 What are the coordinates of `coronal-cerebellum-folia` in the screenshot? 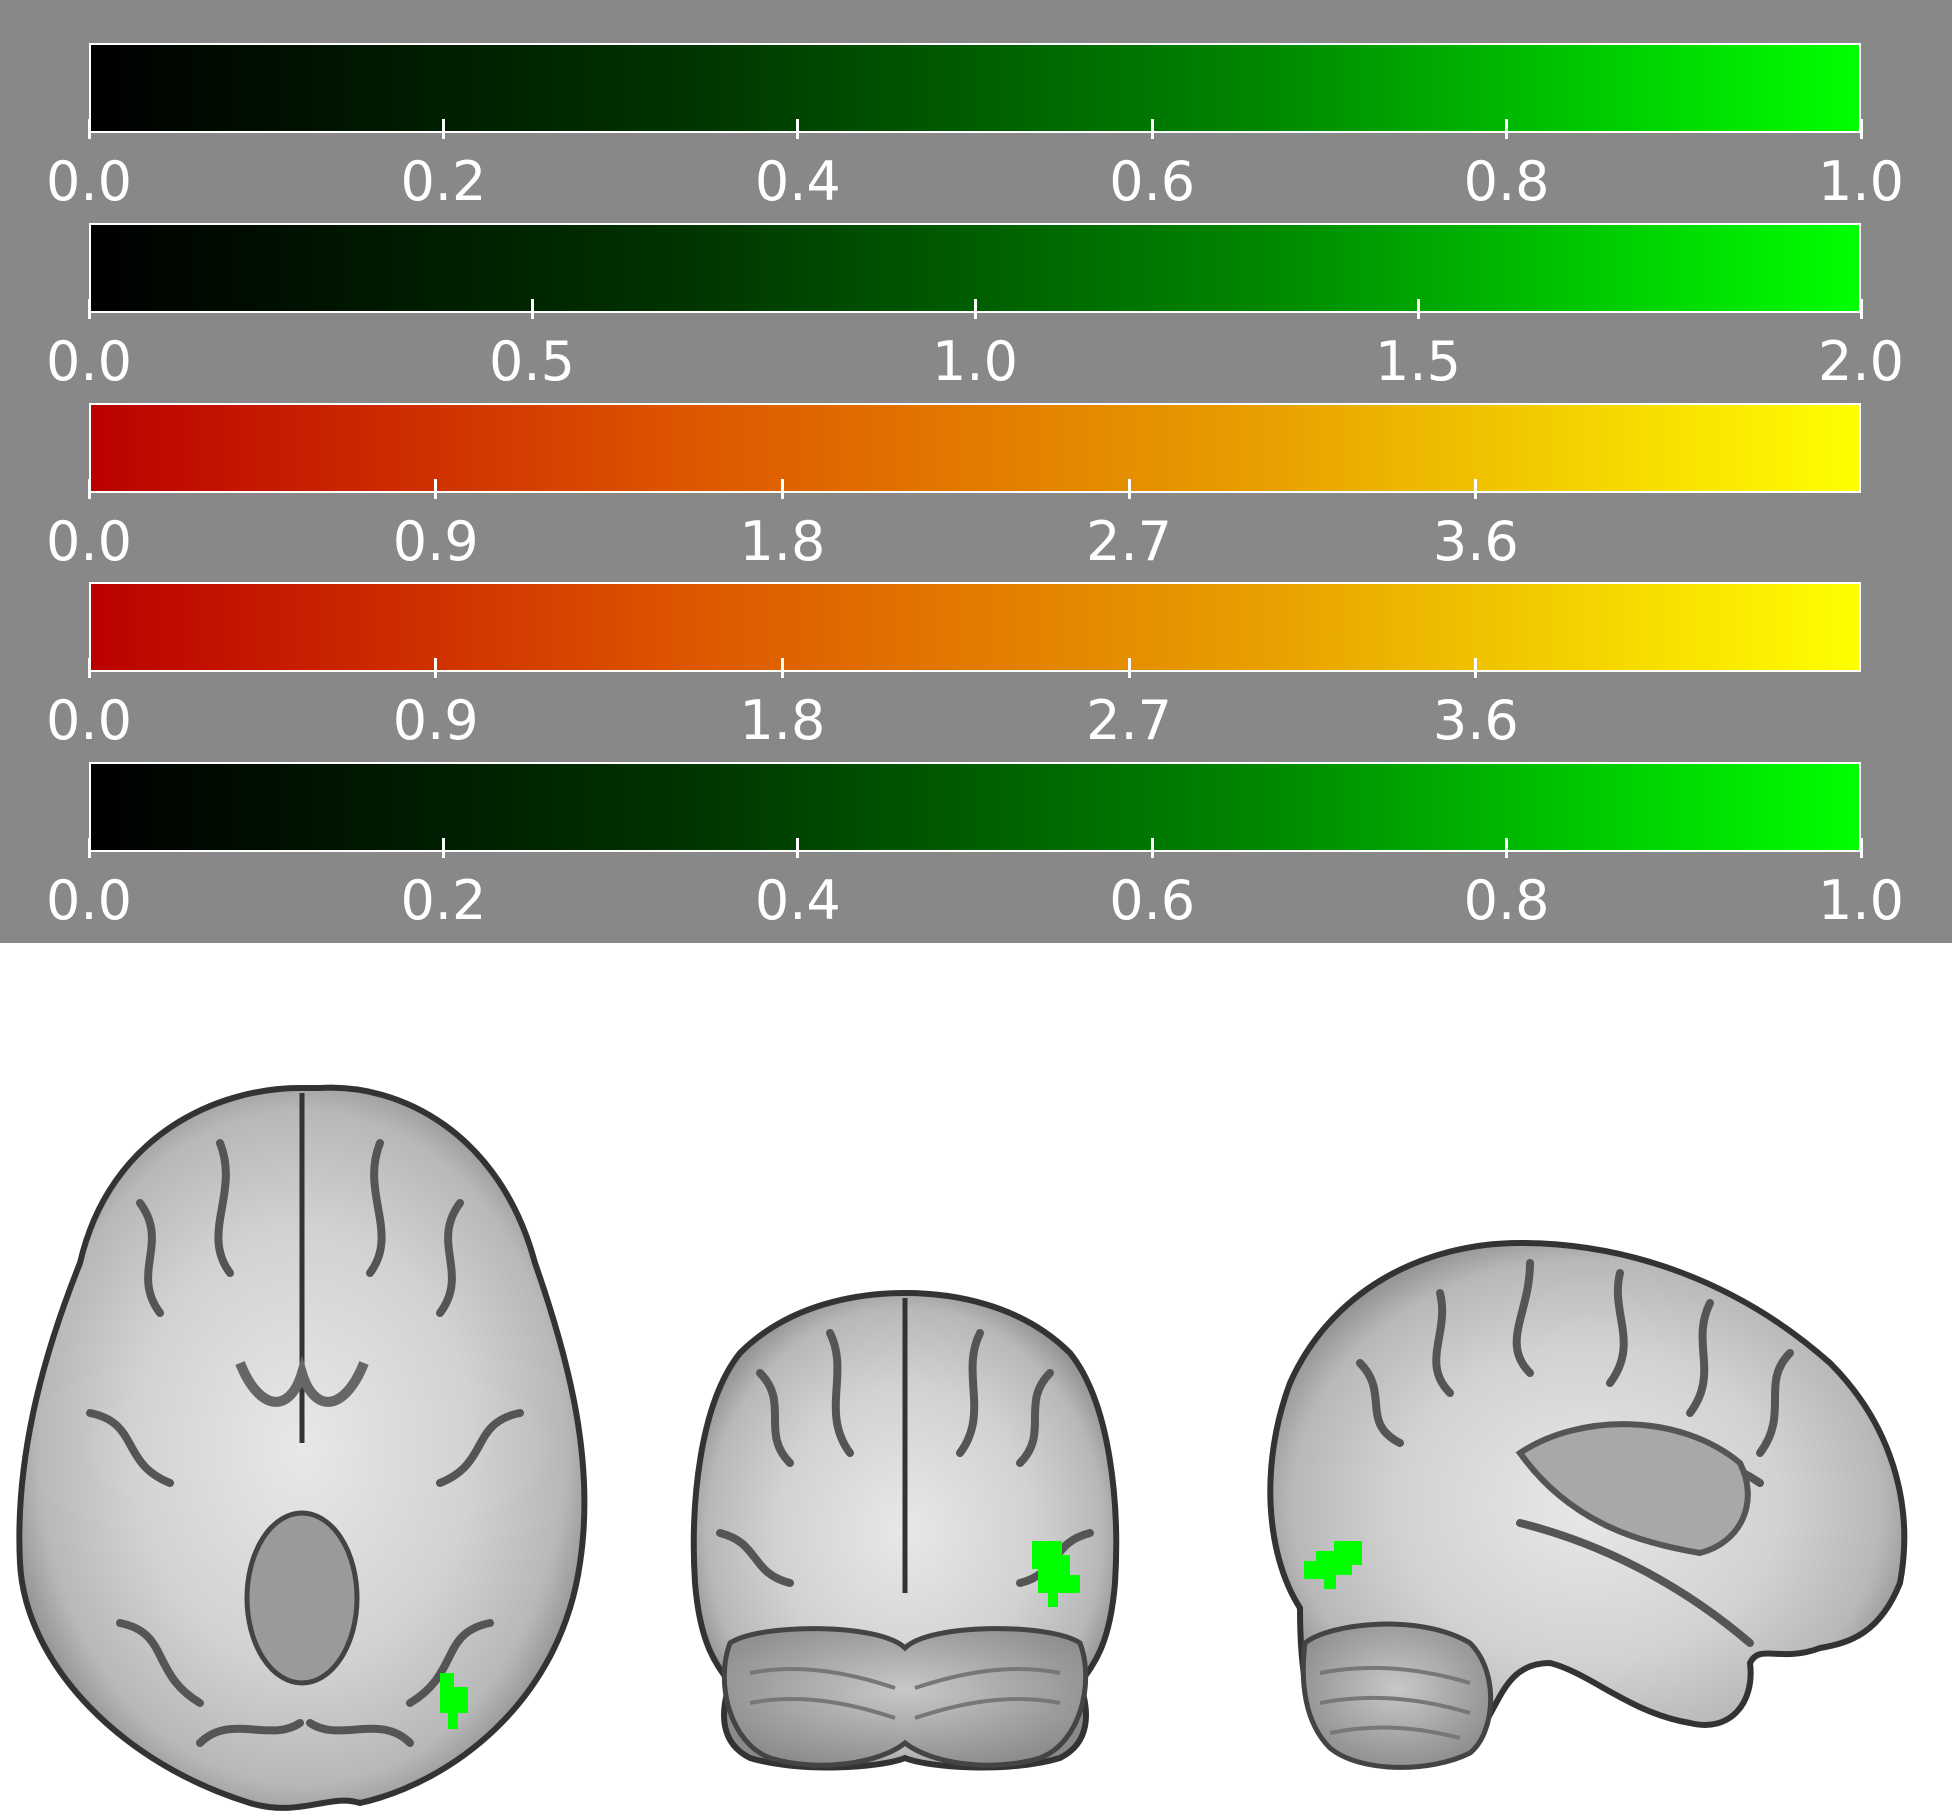 It's located at (905, 1693).